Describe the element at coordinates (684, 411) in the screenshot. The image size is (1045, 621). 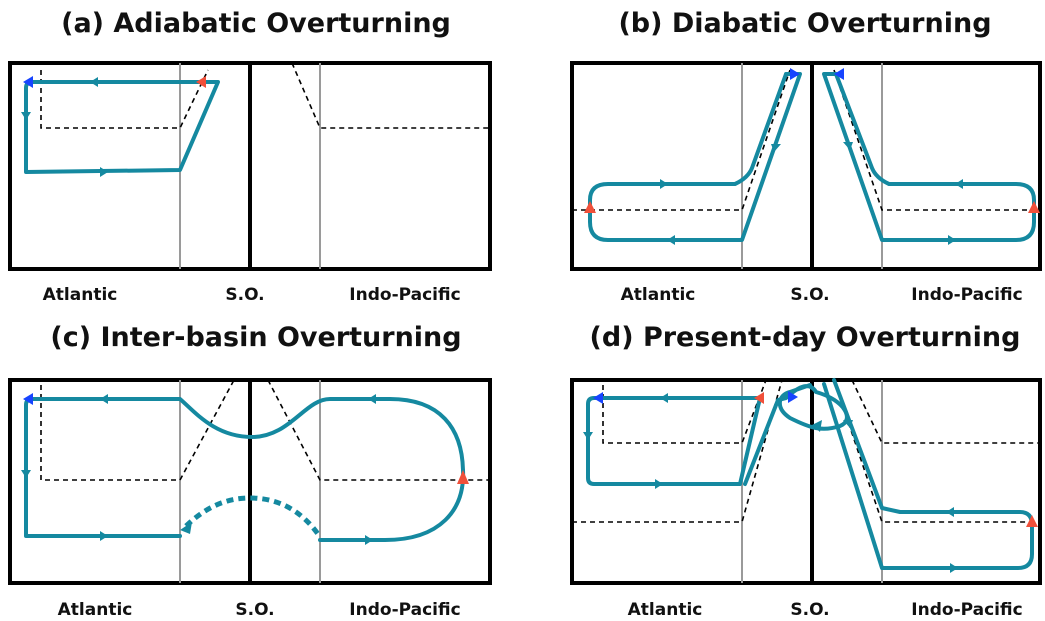
I see `panel-d-atlantic-isopycnal-upper` at that location.